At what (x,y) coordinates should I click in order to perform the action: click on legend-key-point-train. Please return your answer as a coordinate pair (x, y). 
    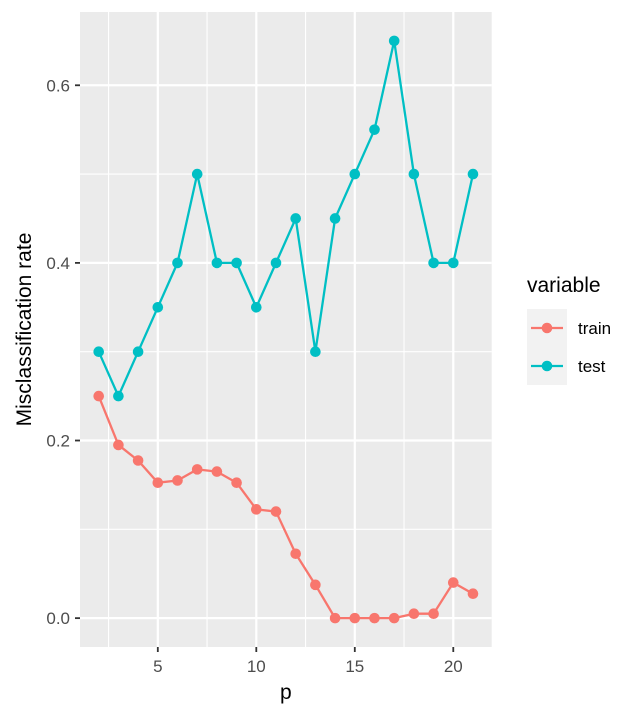
    Looking at the image, I should click on (547, 328).